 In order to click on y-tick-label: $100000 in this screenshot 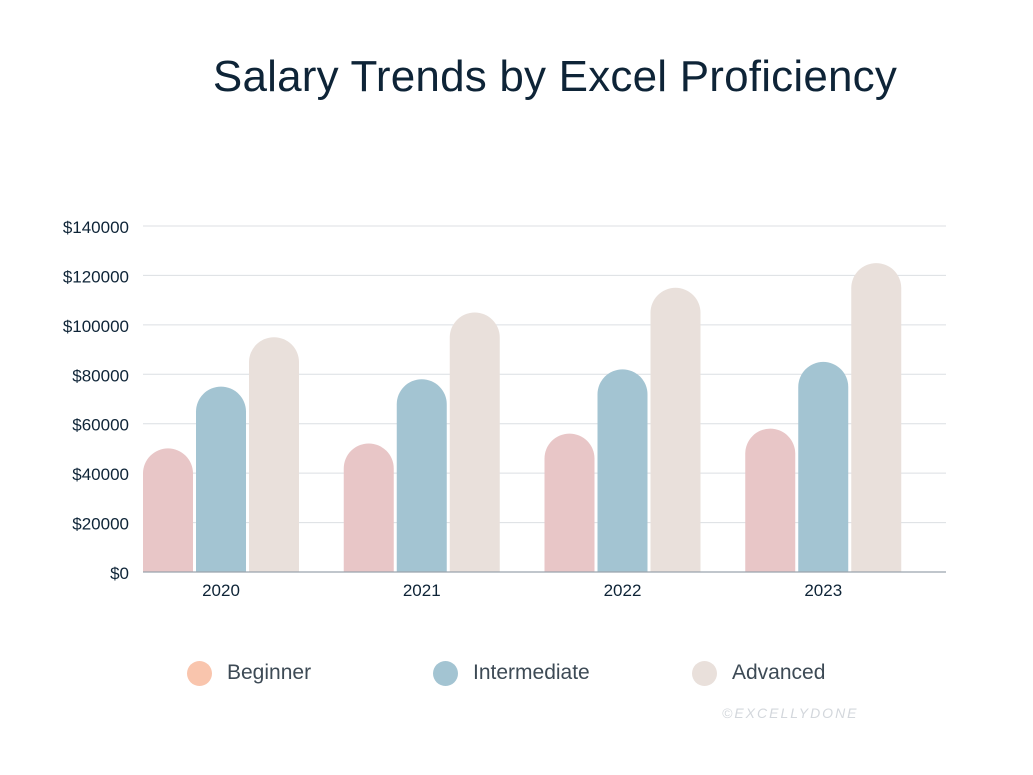, I will do `click(96, 326)`.